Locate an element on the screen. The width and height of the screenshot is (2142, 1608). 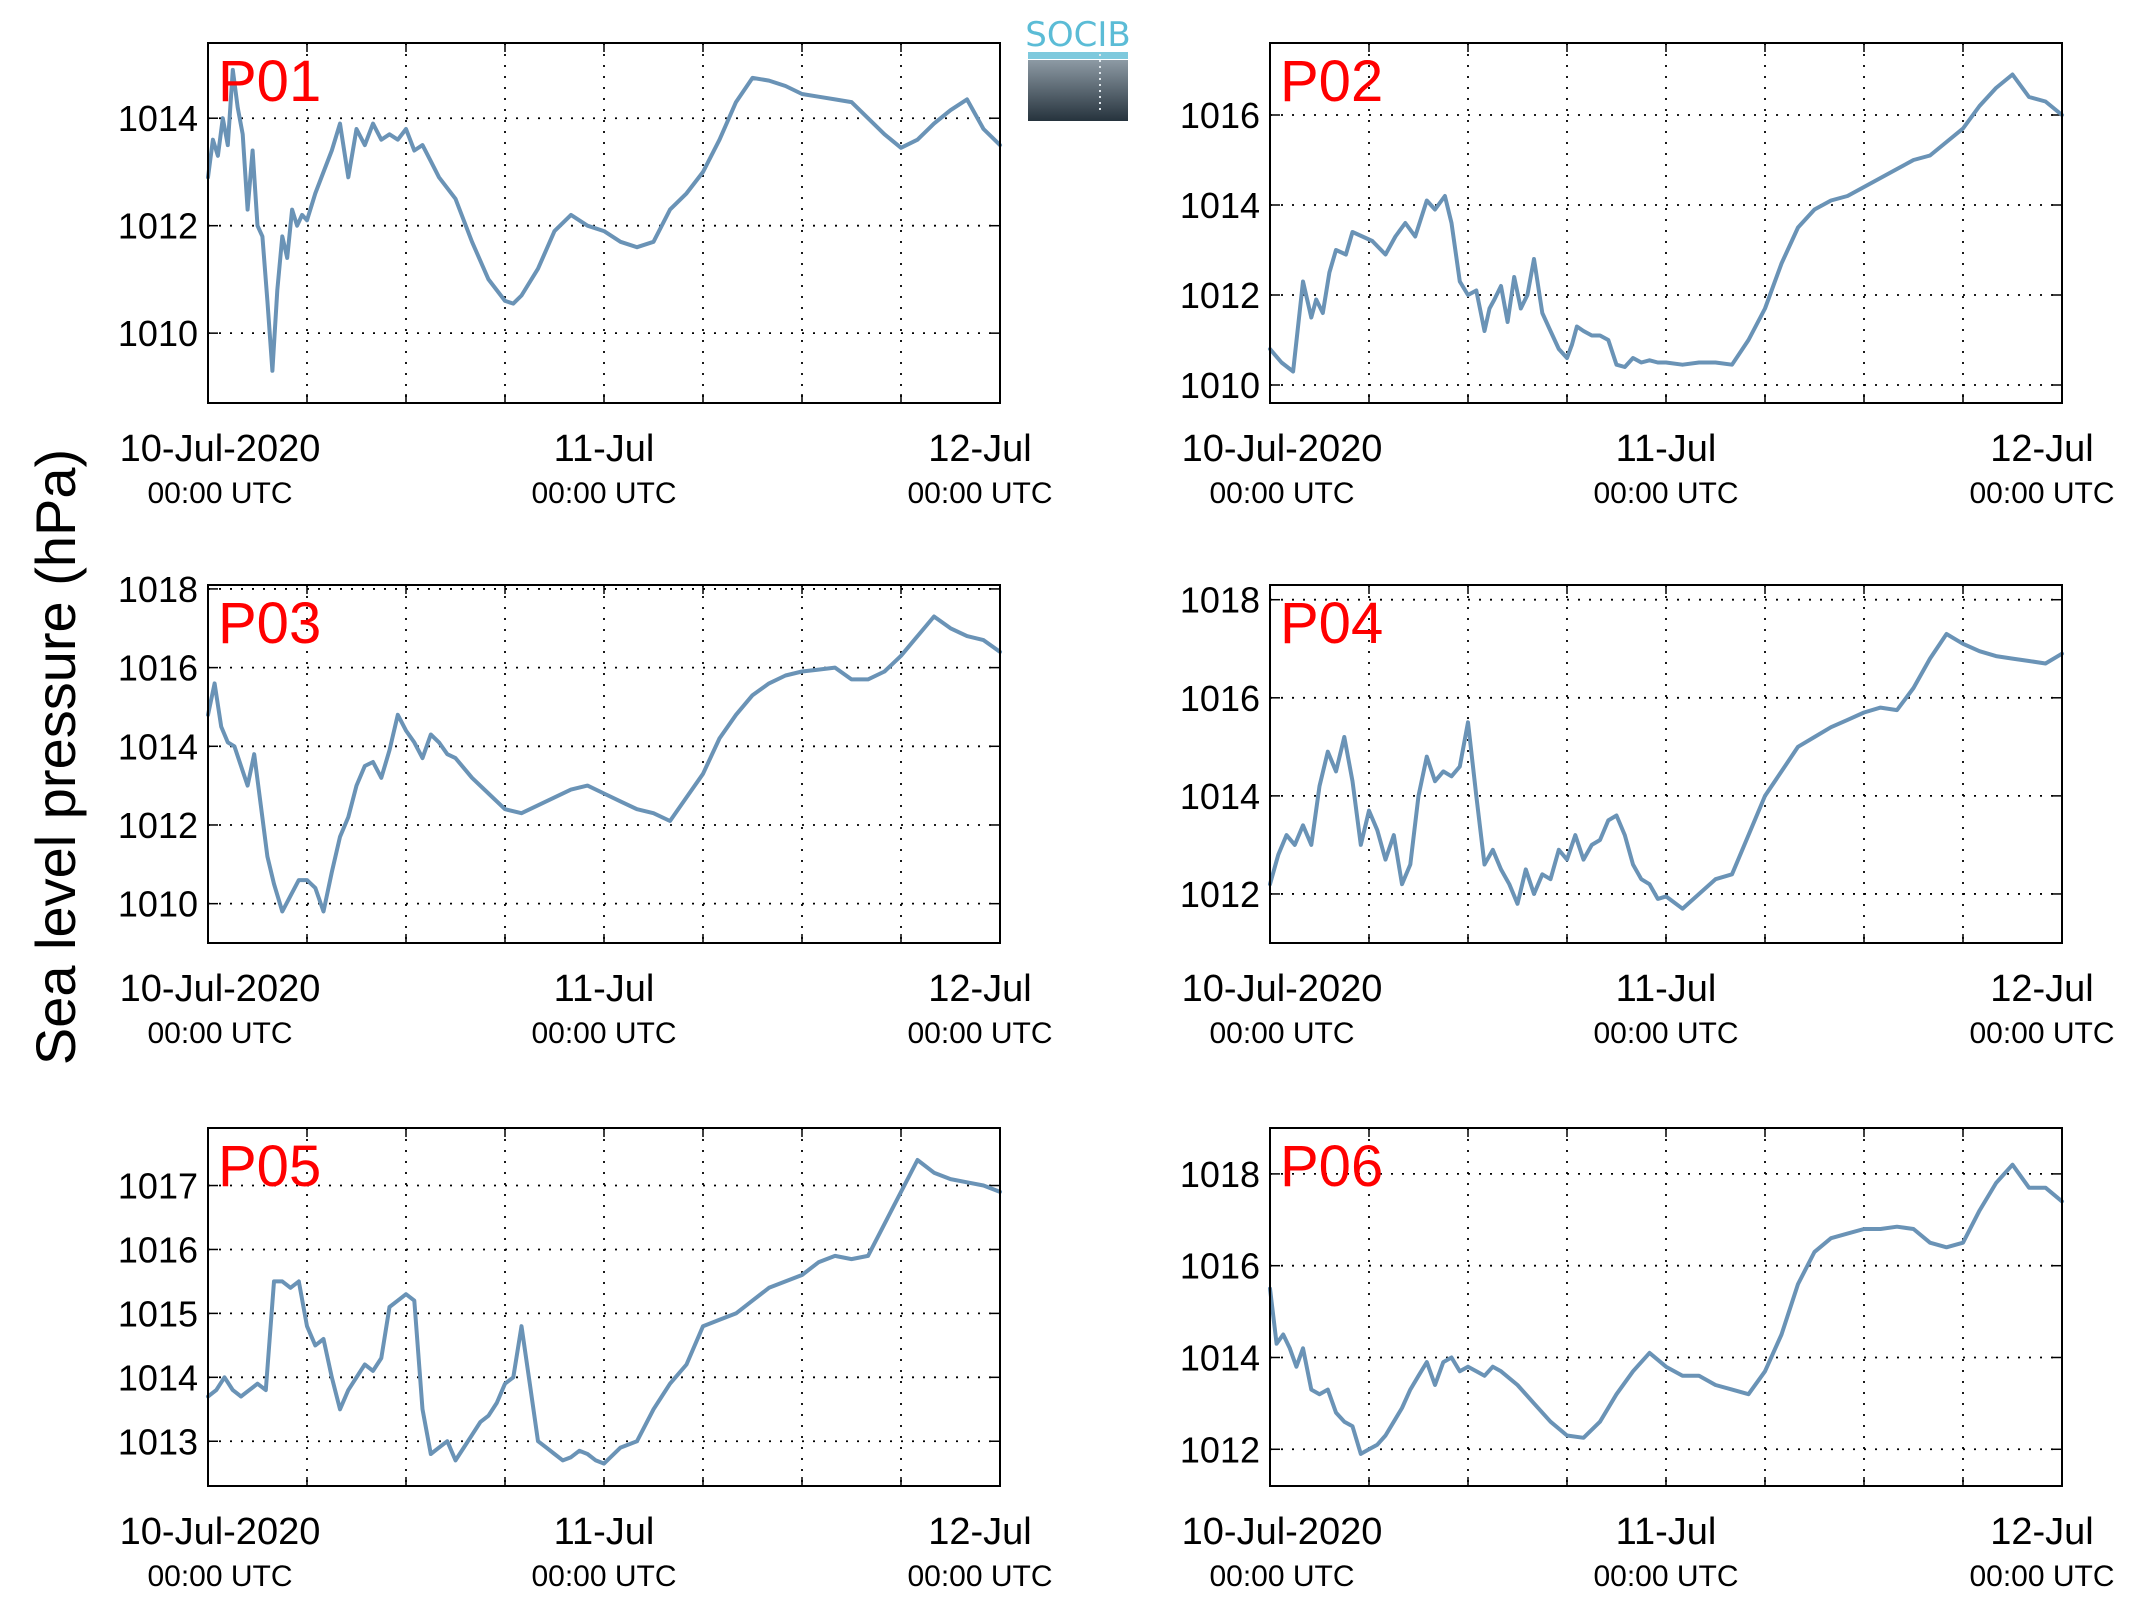
panel-label-p06: P06 is located at coordinates (1331, 1166).